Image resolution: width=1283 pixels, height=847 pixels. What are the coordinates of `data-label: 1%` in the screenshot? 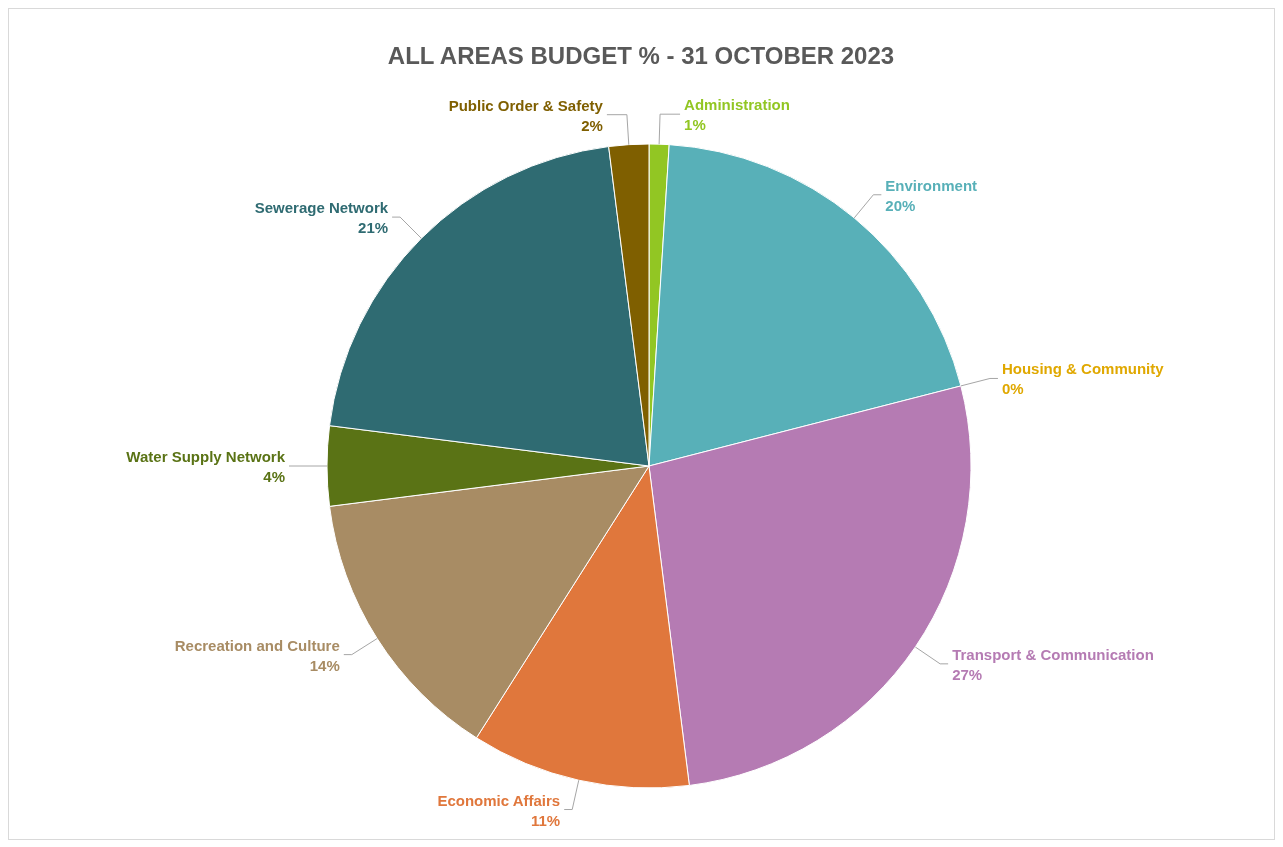 It's located at (695, 125).